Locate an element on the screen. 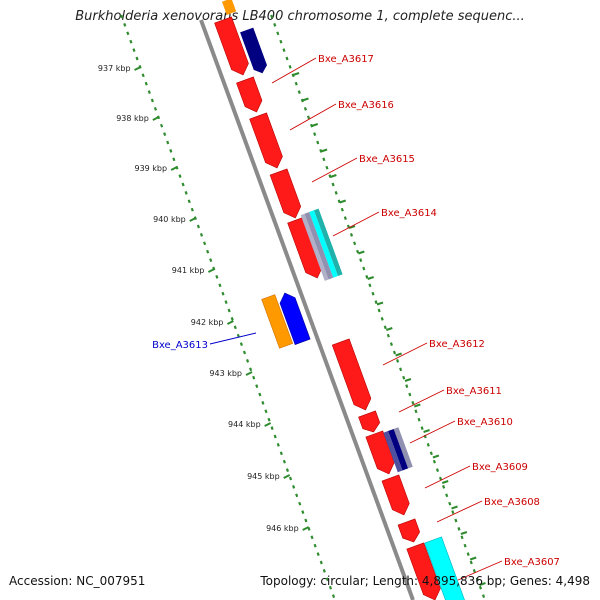  gene-feature-reverse-blue is located at coordinates (294, 317).